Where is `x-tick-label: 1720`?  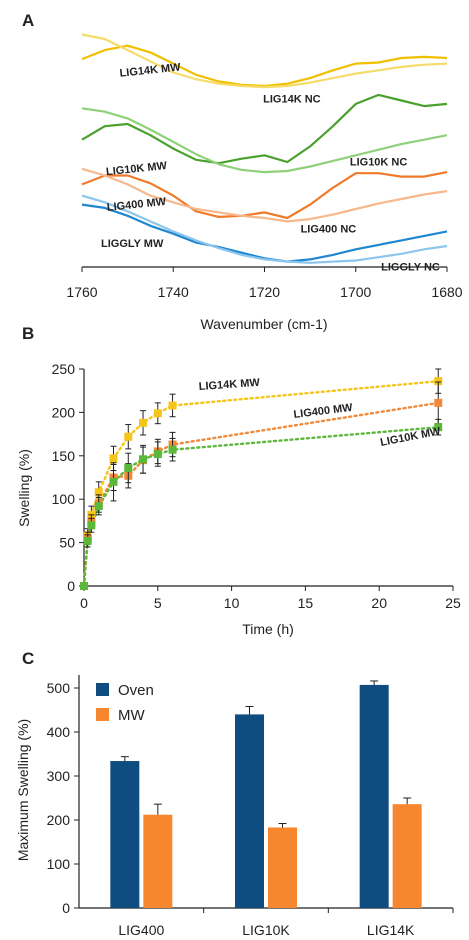
x-tick-label: 1720 is located at coordinates (264, 292).